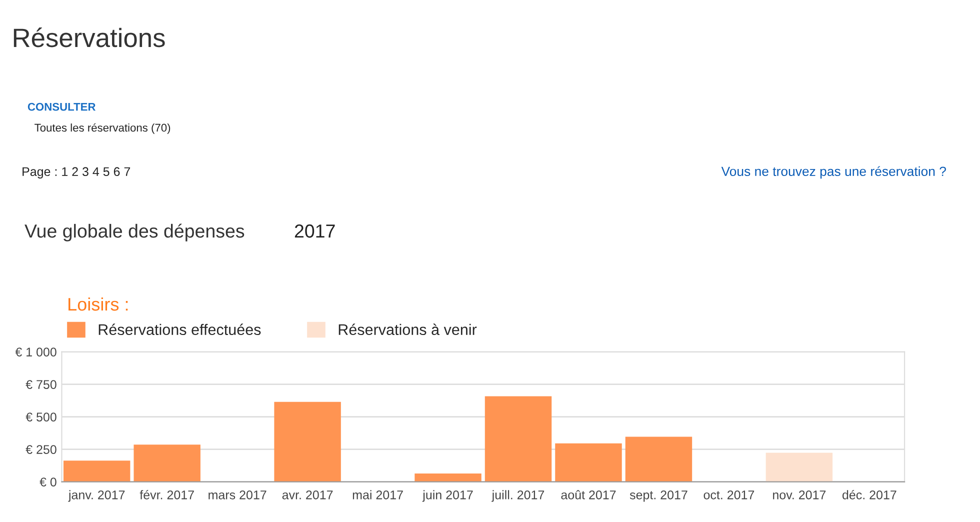 The image size is (980, 522). I want to click on x-tick-label: oct. 2017, so click(729, 495).